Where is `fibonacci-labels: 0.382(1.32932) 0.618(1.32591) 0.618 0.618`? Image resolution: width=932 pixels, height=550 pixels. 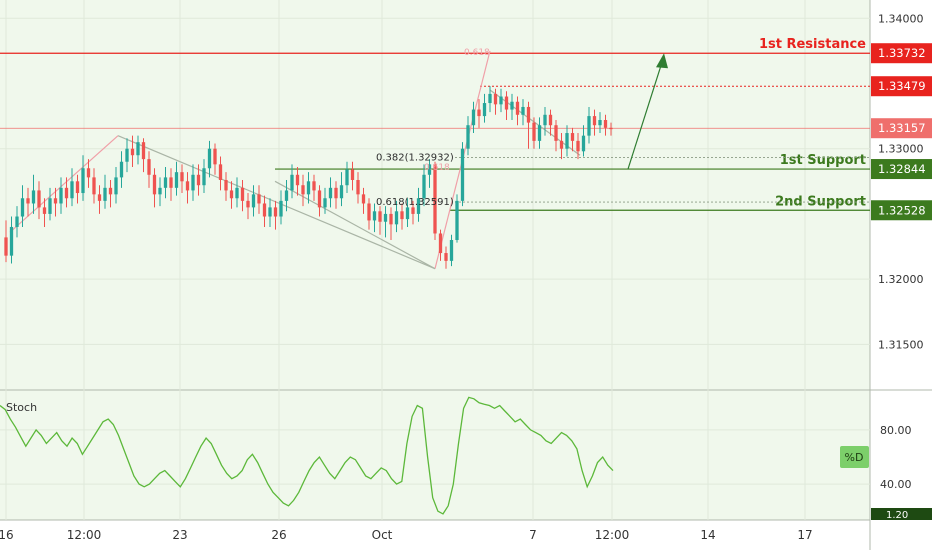 fibonacci-labels: 0.382(1.32932) 0.618(1.32591) 0.618 0.618 is located at coordinates (433, 128).